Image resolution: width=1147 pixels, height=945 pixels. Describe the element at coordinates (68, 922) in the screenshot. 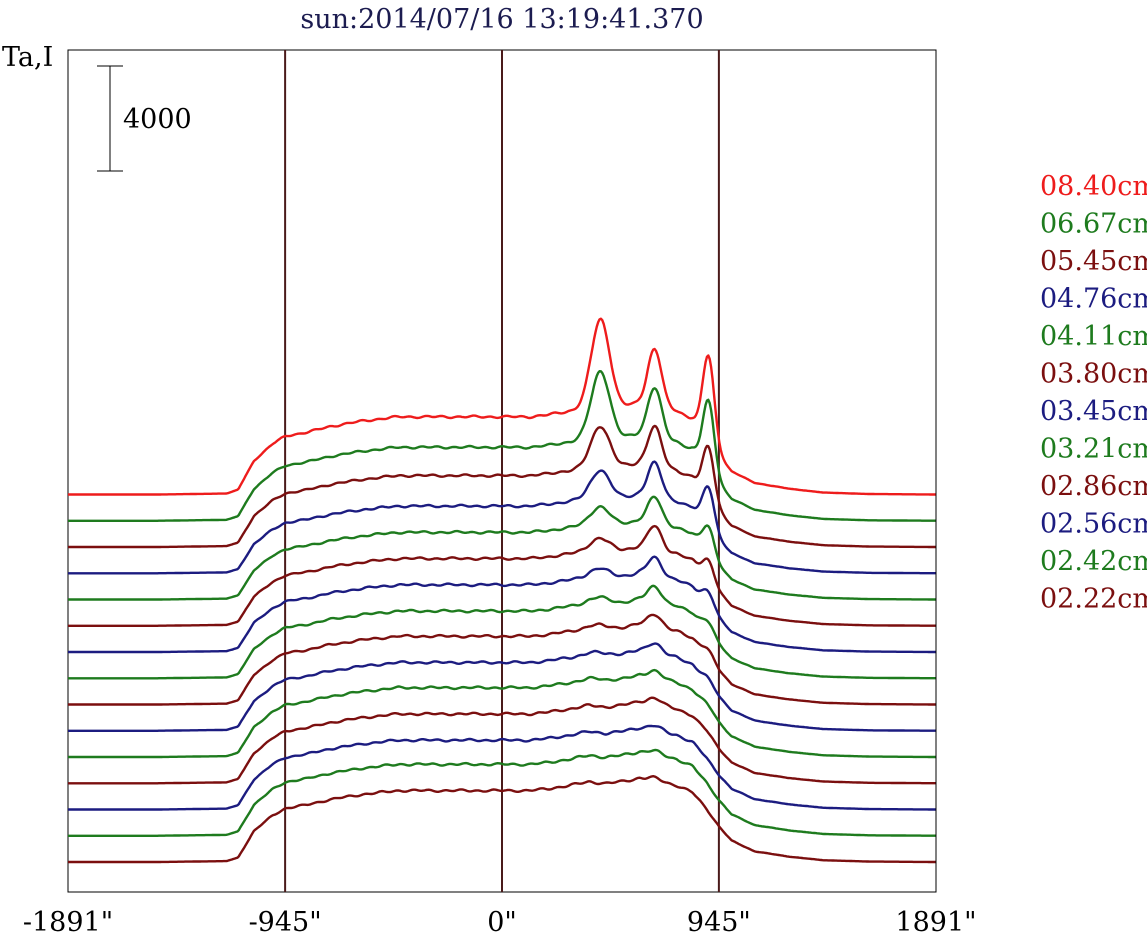

I see `x-tick-label-0: -1891"` at that location.